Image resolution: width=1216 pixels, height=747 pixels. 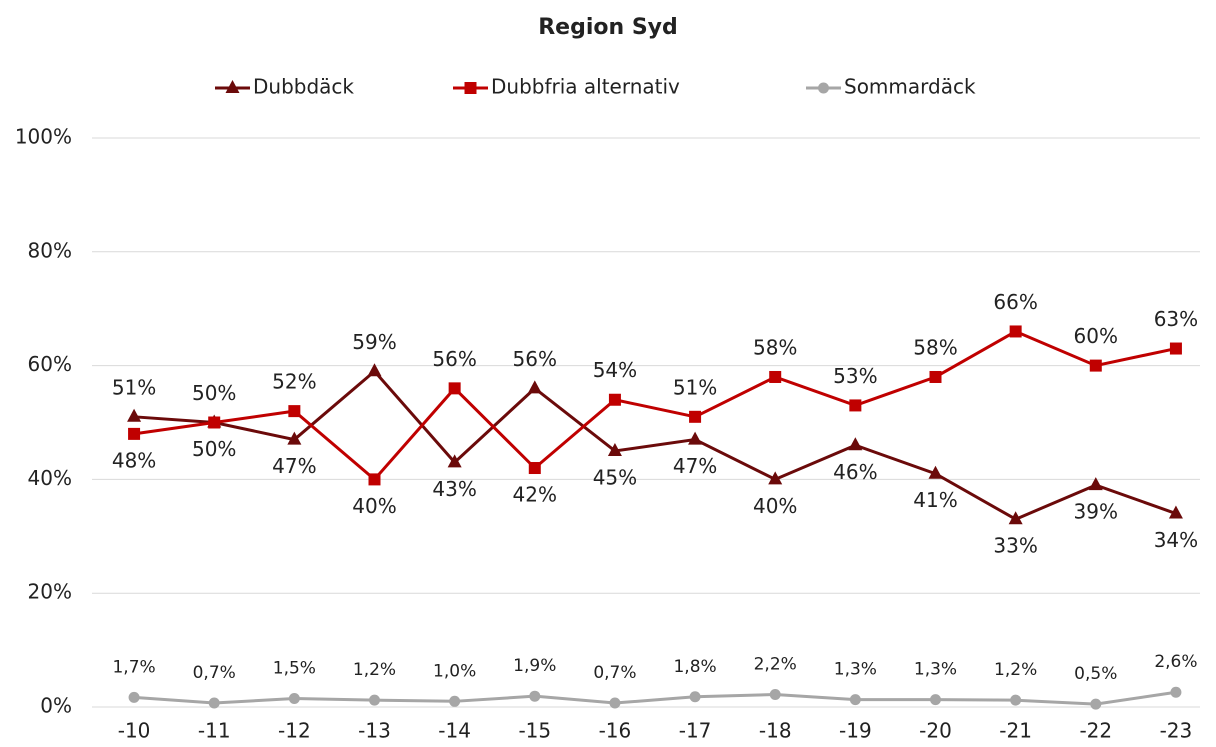 I want to click on data-label: 1,5%, so click(x=294, y=668).